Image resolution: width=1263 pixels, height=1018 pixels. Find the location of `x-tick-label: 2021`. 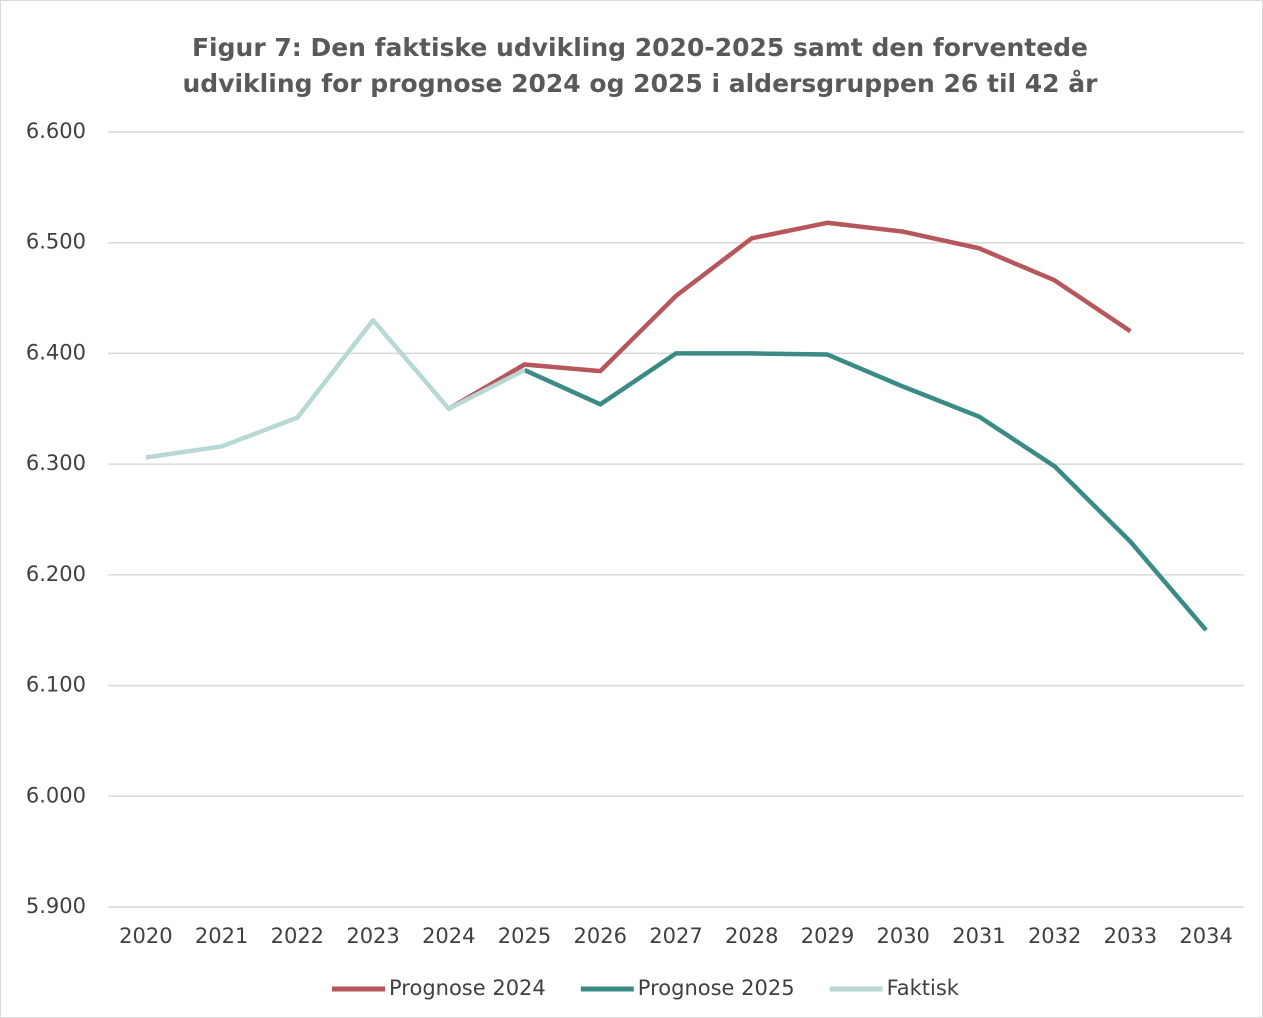

x-tick-label: 2021 is located at coordinates (221, 936).